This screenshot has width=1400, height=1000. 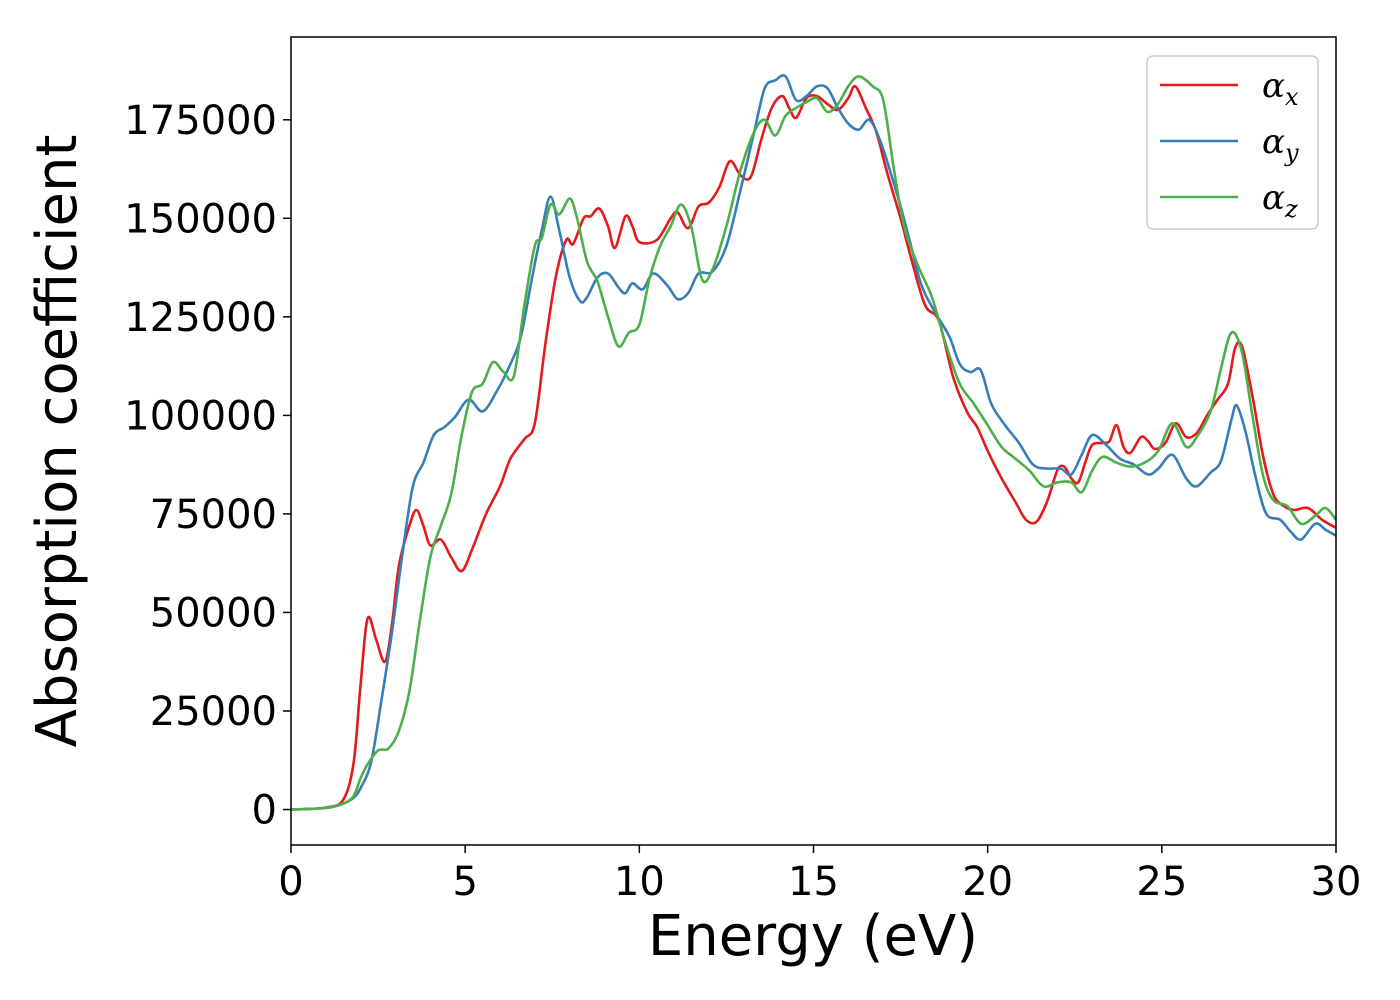 What do you see at coordinates (813, 936) in the screenshot?
I see `x-axis-title: Energy (eV)` at bounding box center [813, 936].